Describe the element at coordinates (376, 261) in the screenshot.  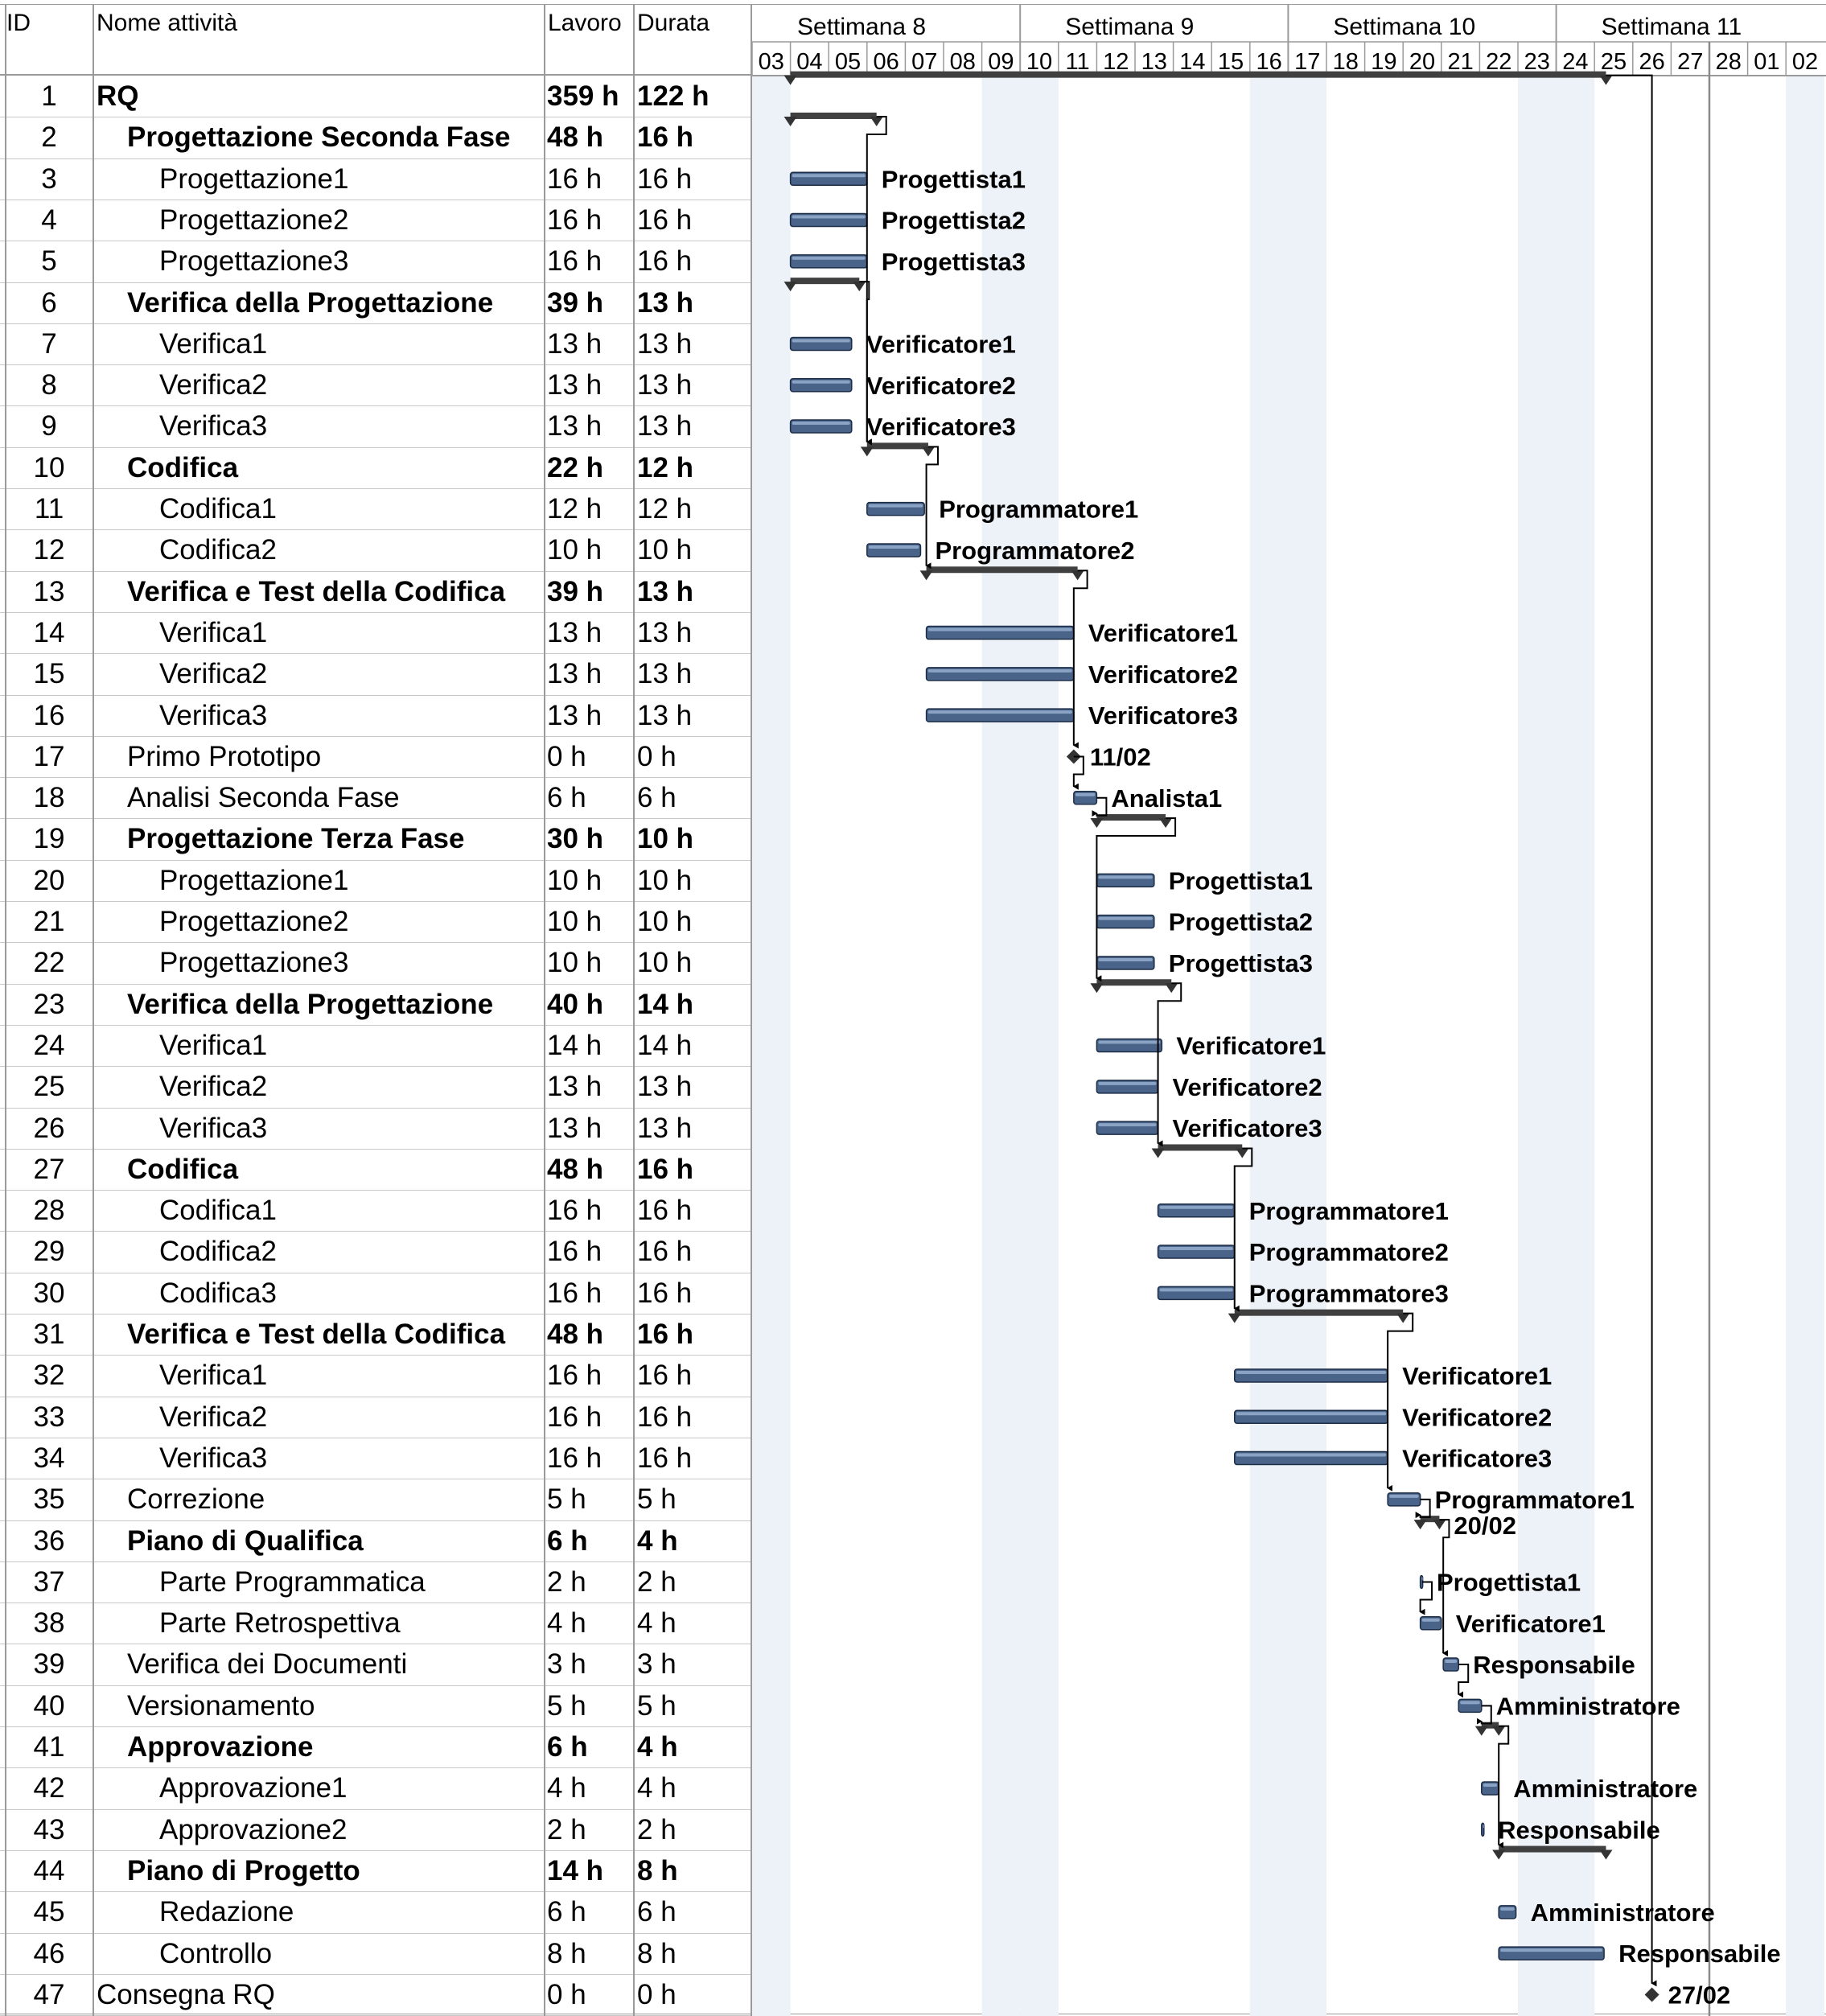
I see `table-row: 5 Progettazione3 16 h 16 h` at that location.